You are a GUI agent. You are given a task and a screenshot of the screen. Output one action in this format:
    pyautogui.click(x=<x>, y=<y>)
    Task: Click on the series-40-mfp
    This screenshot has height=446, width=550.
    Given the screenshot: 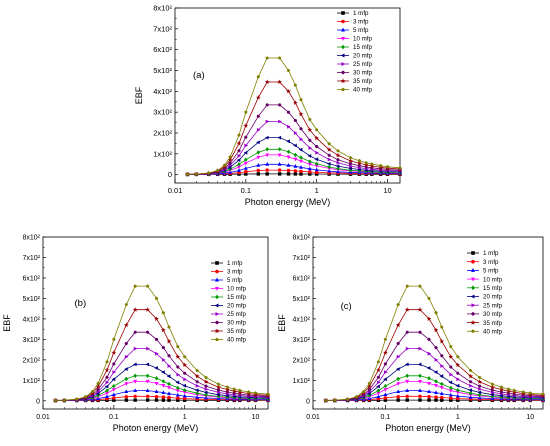 What is the action you would take?
    pyautogui.click(x=161, y=343)
    